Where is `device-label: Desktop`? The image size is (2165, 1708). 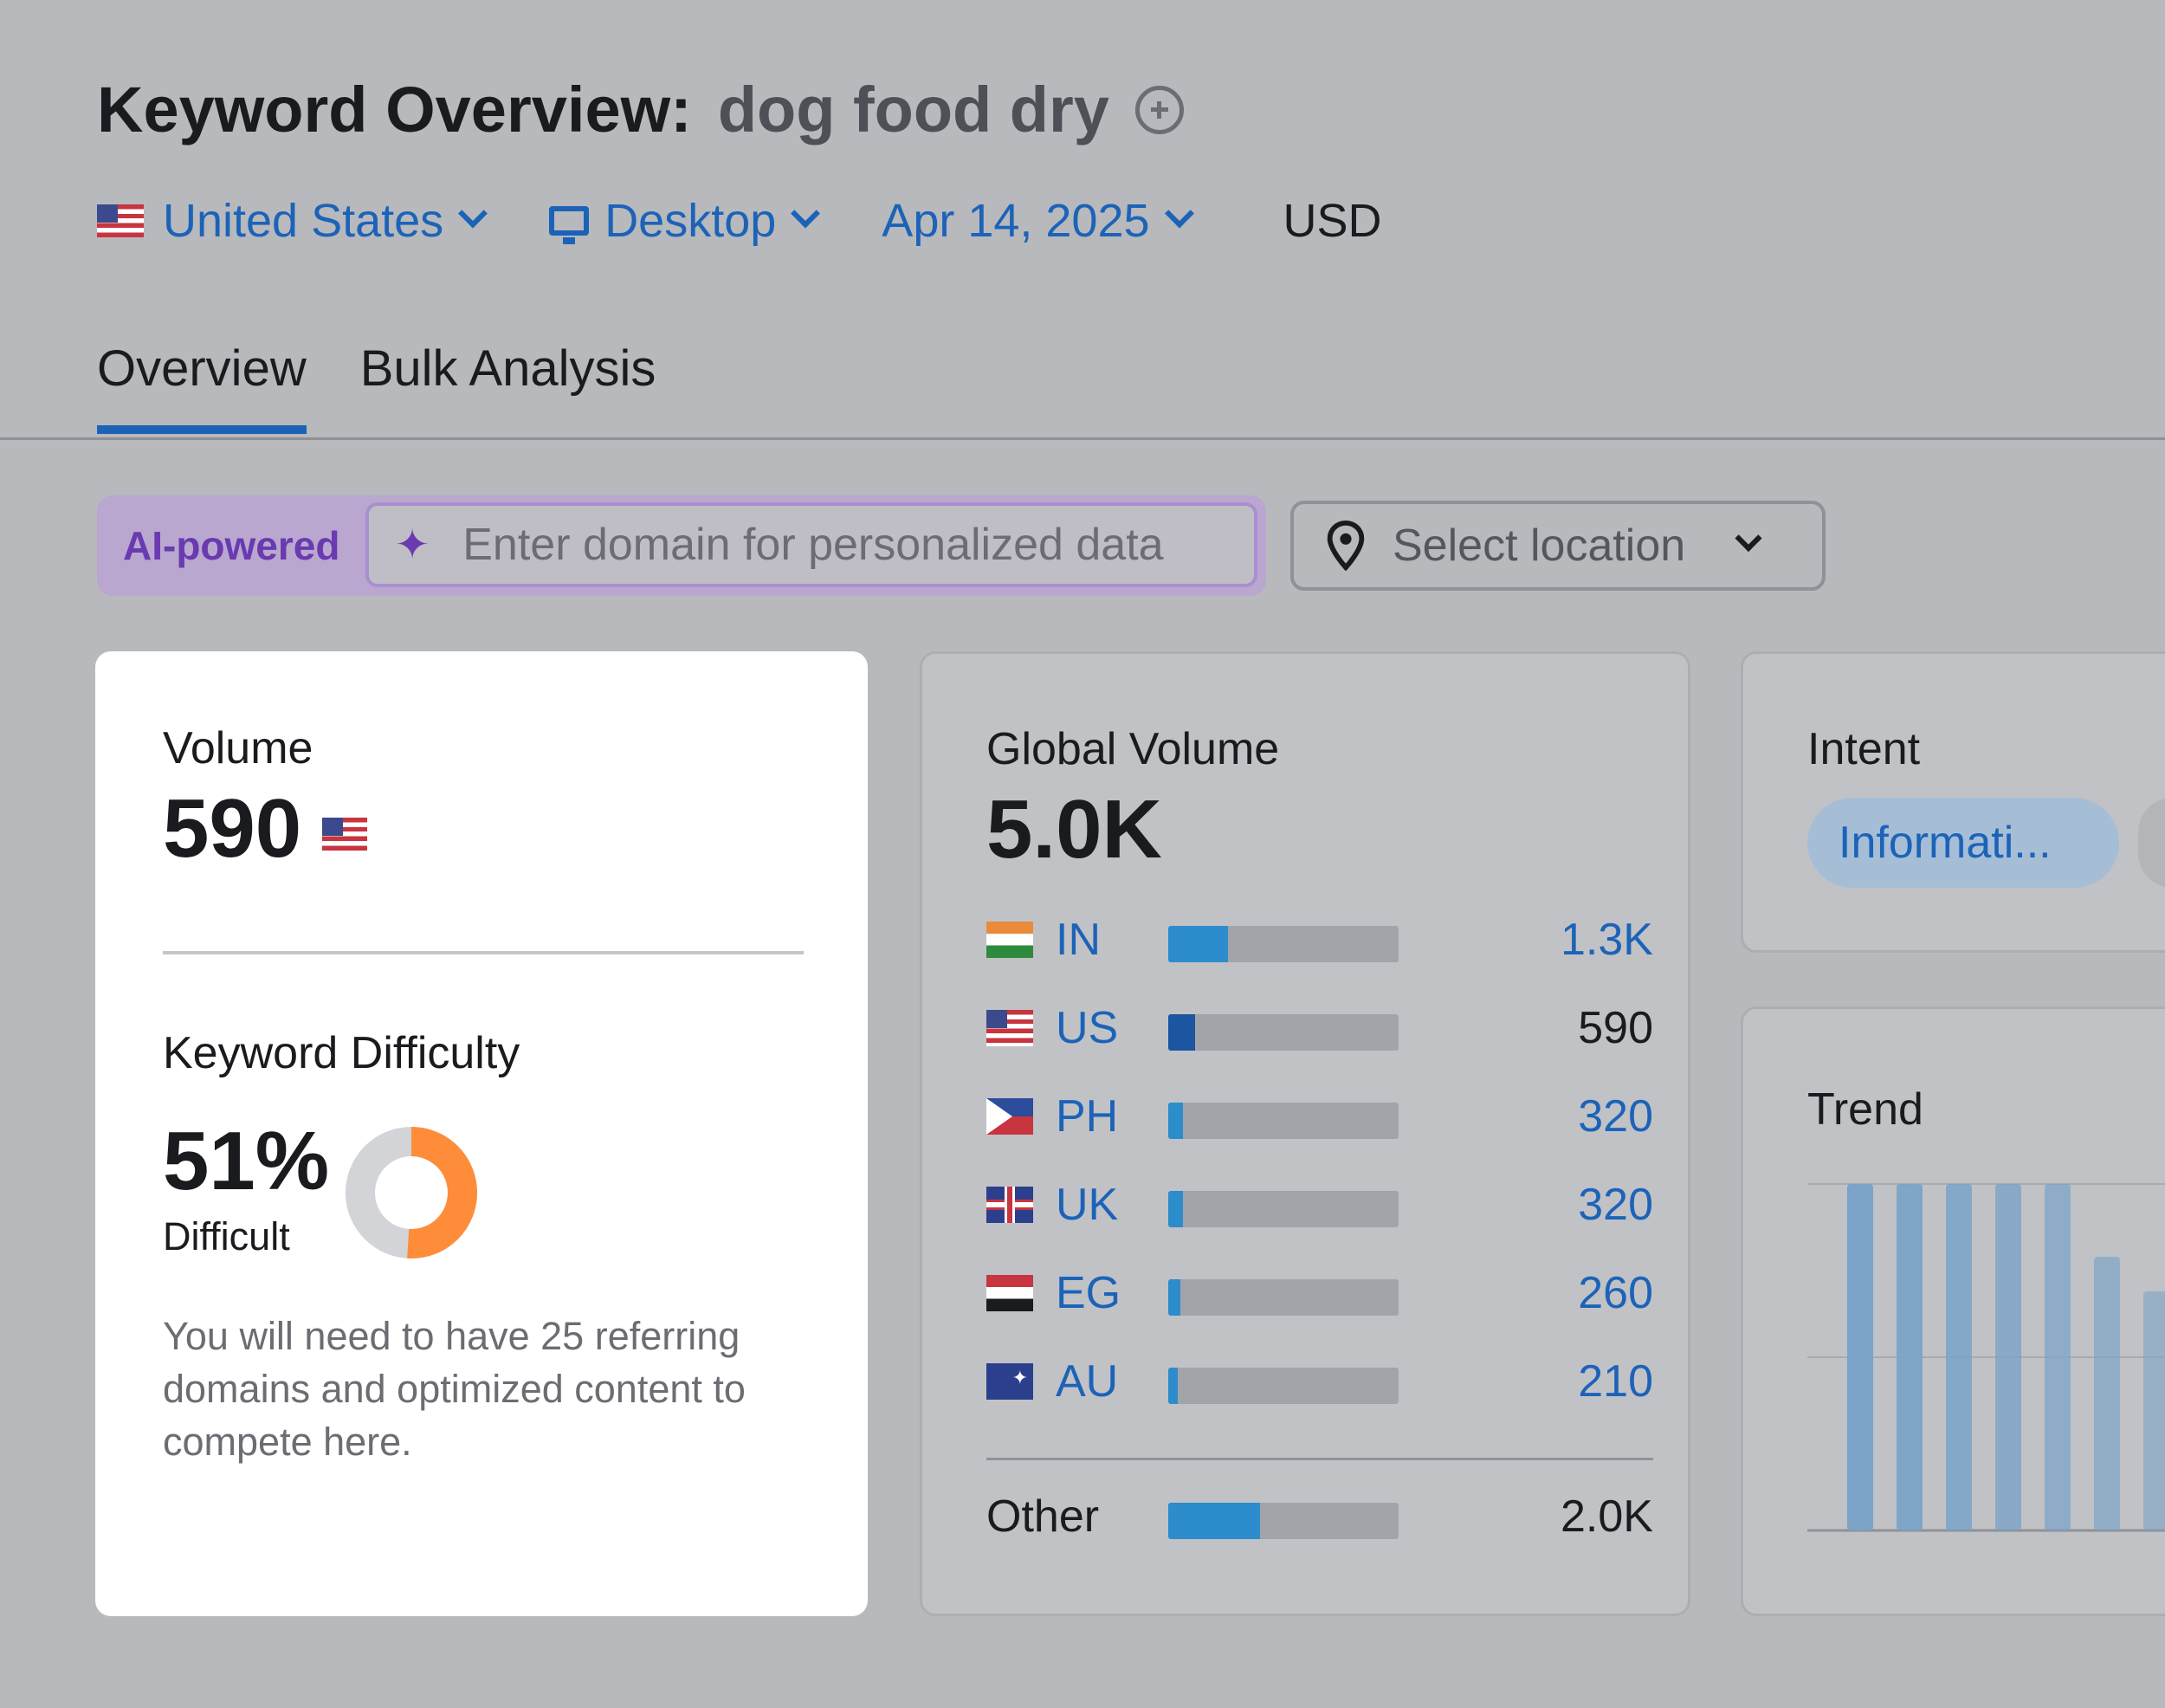
device-label: Desktop is located at coordinates (690, 221).